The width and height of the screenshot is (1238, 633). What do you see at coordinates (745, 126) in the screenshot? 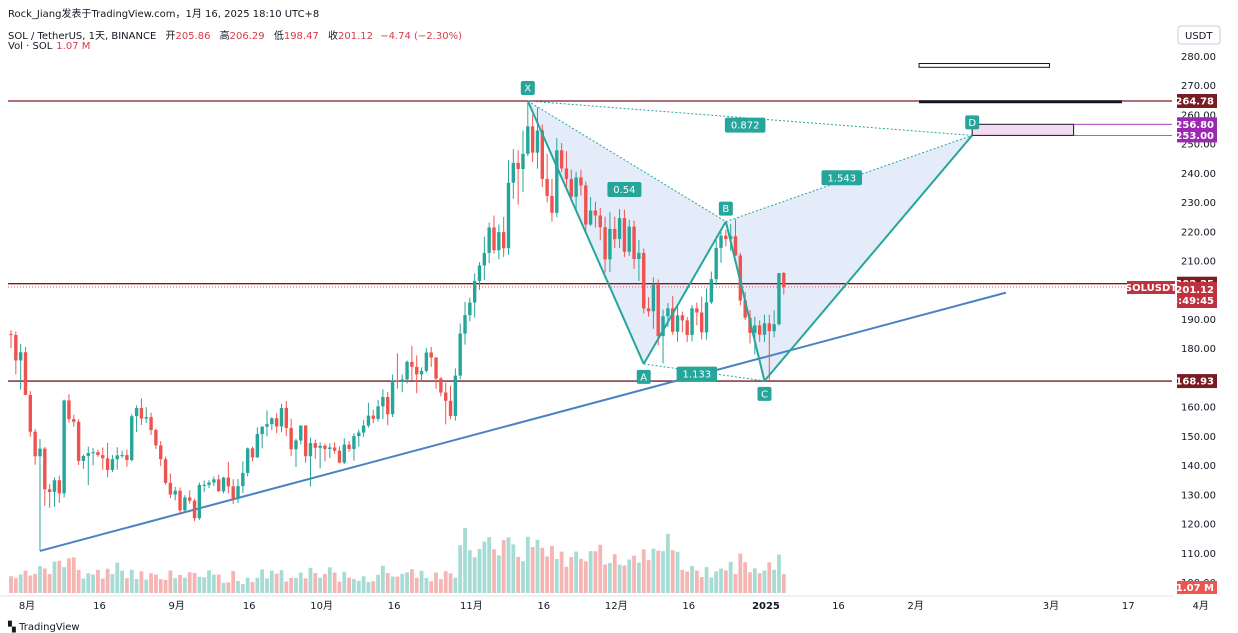
I see `ratio-label: 0.872` at bounding box center [745, 126].